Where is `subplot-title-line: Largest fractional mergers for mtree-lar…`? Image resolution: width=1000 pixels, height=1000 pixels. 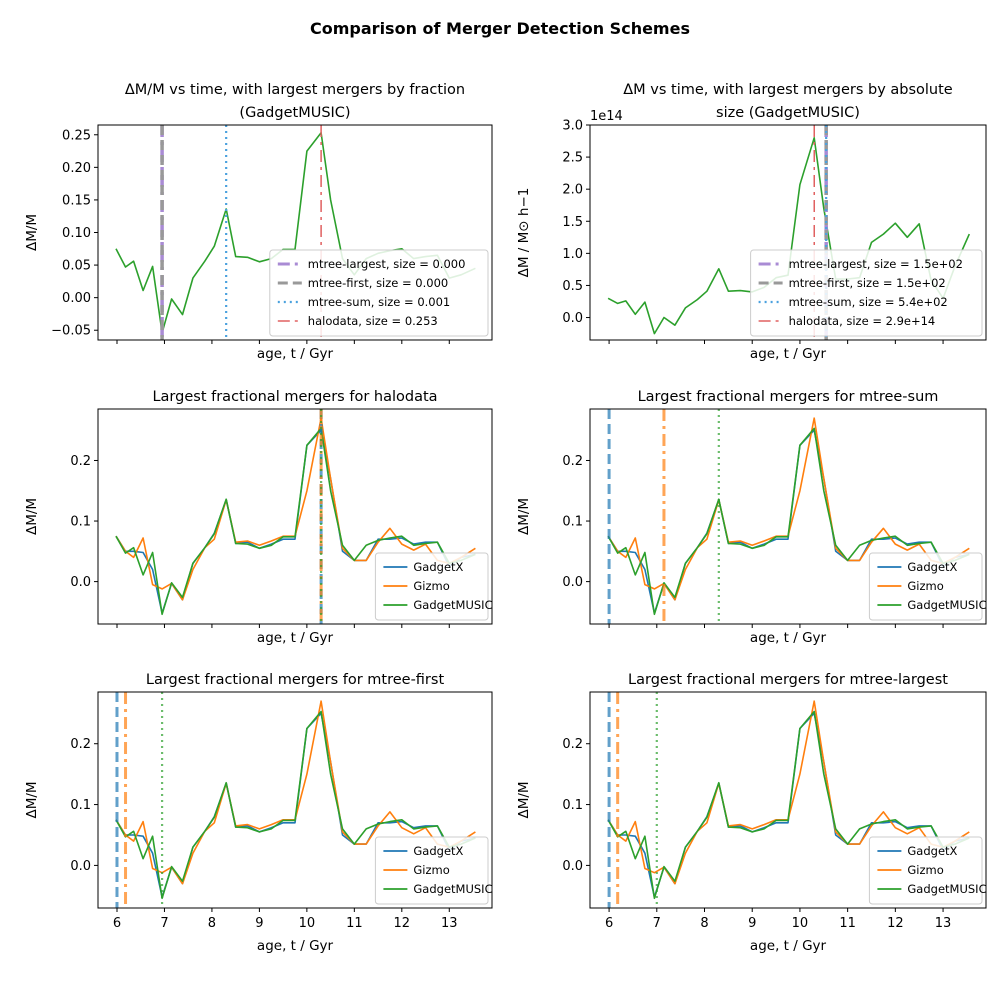 subplot-title-line: Largest fractional mergers for mtree-lar… is located at coordinates (788, 680).